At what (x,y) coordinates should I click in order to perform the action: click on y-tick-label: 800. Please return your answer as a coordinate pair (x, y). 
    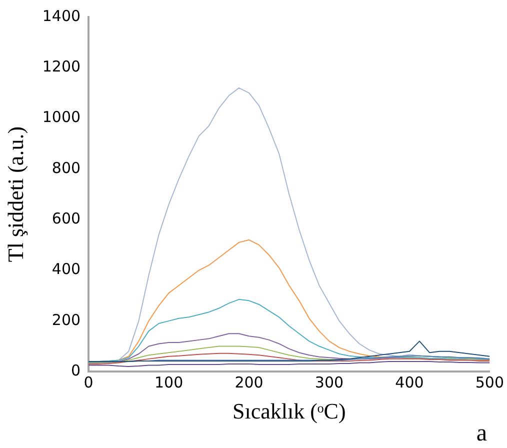
    Looking at the image, I should click on (66, 167).